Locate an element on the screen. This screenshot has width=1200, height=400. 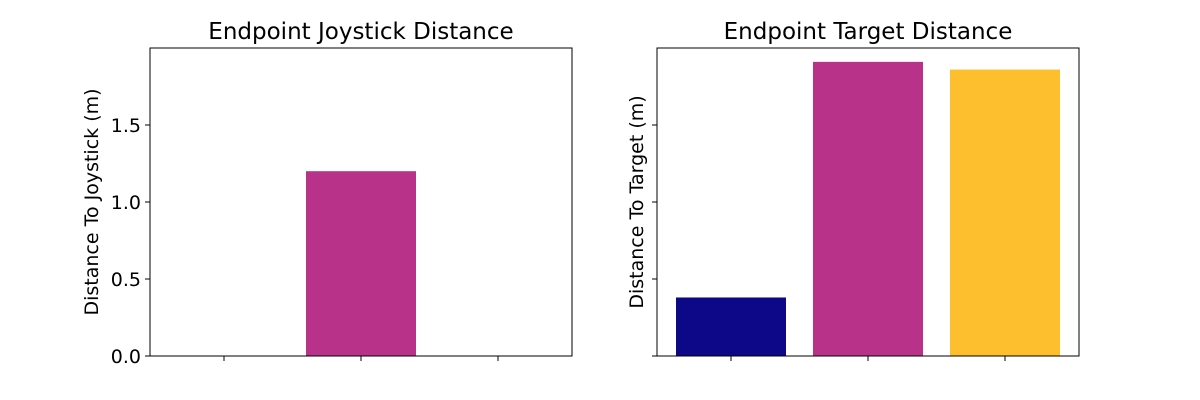
bars is located at coordinates (361, 263).